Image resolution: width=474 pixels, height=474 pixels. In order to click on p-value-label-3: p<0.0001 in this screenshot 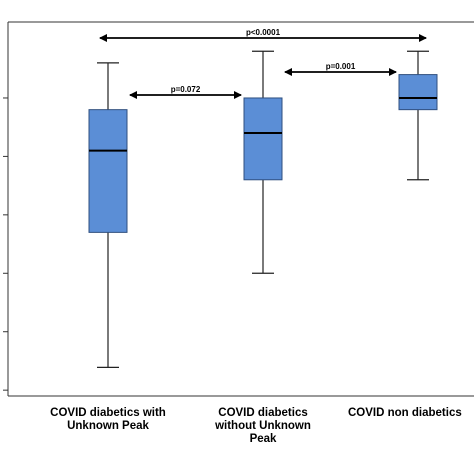, I will do `click(263, 32)`.